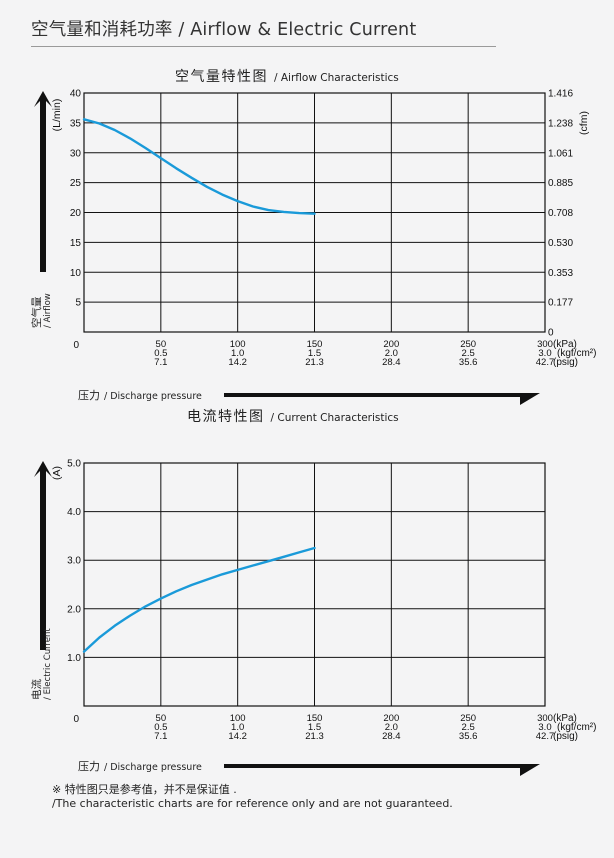 The height and width of the screenshot is (858, 614). I want to click on chart1-xunit-psig: (psig), so click(565, 362).